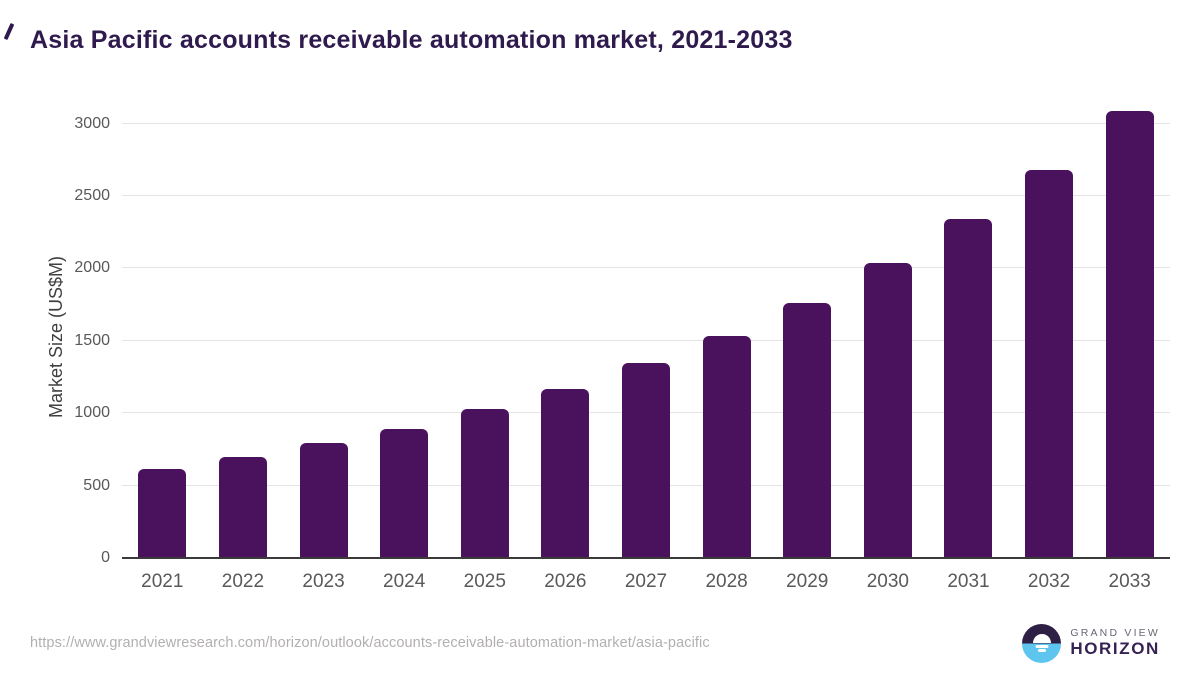 The height and width of the screenshot is (675, 1200). Describe the element at coordinates (484, 581) in the screenshot. I see `x-tick-label-2025: 2025` at that location.